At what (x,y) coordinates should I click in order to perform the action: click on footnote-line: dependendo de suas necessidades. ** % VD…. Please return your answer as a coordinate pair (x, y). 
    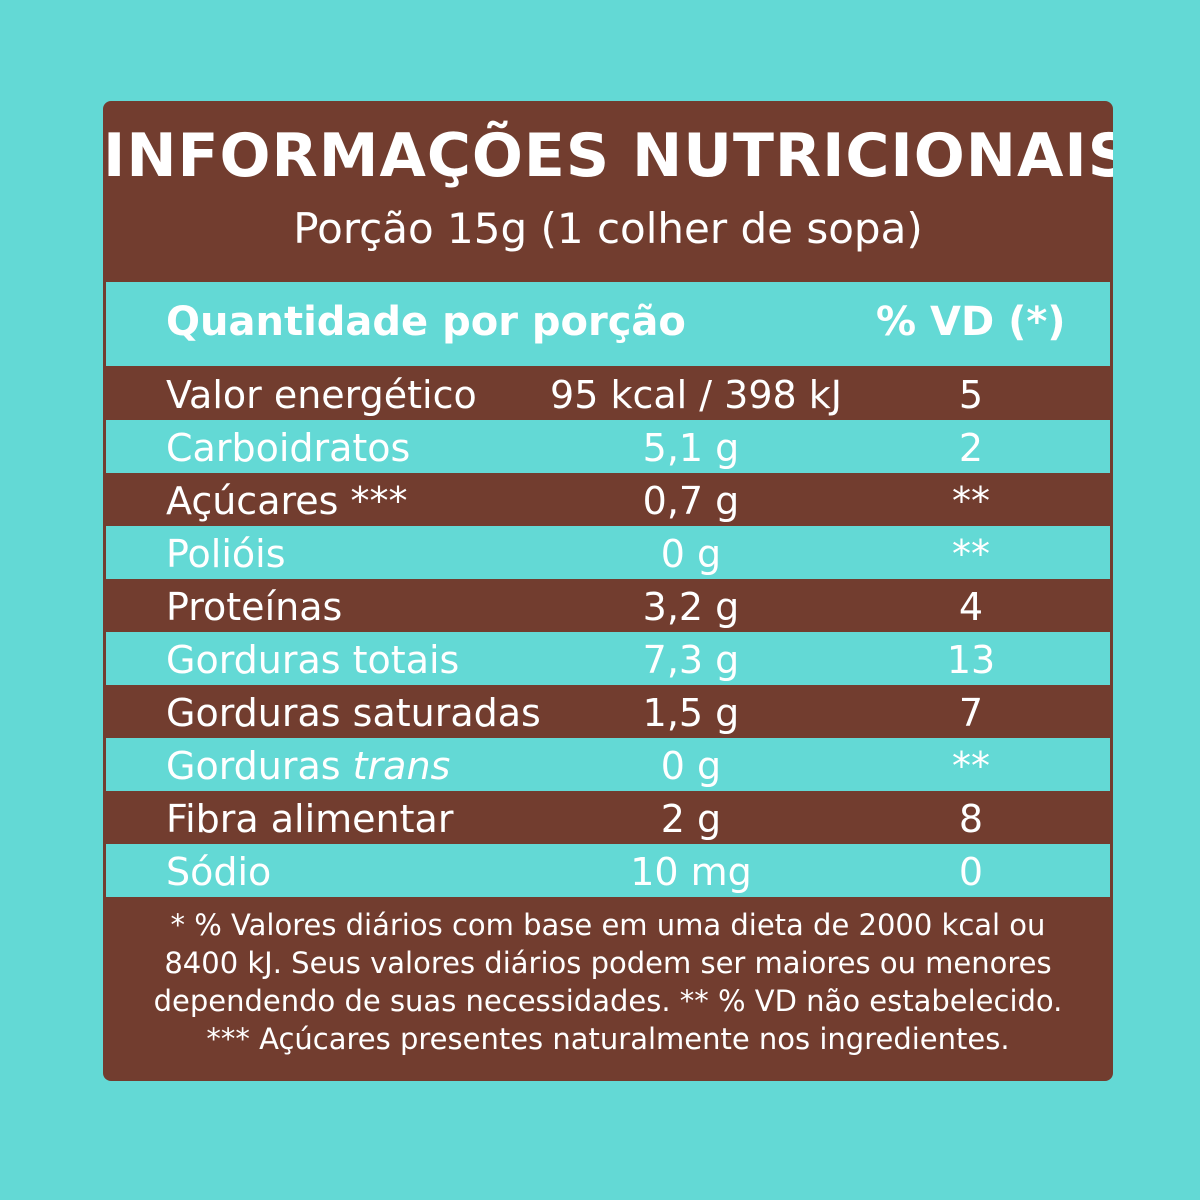
    Looking at the image, I should click on (608, 1001).